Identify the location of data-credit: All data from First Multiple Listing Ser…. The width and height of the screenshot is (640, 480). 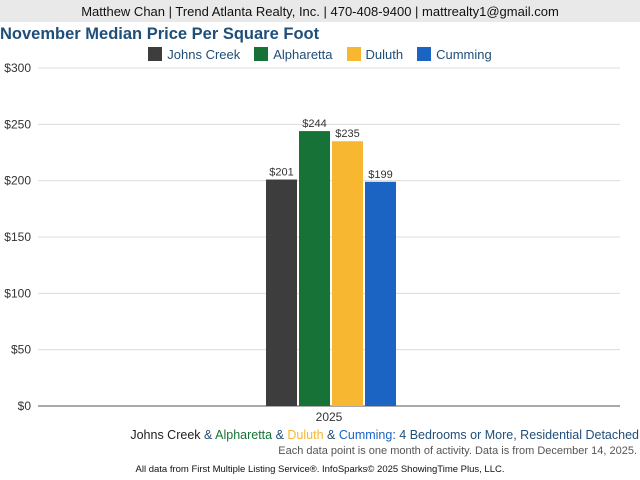
(320, 469).